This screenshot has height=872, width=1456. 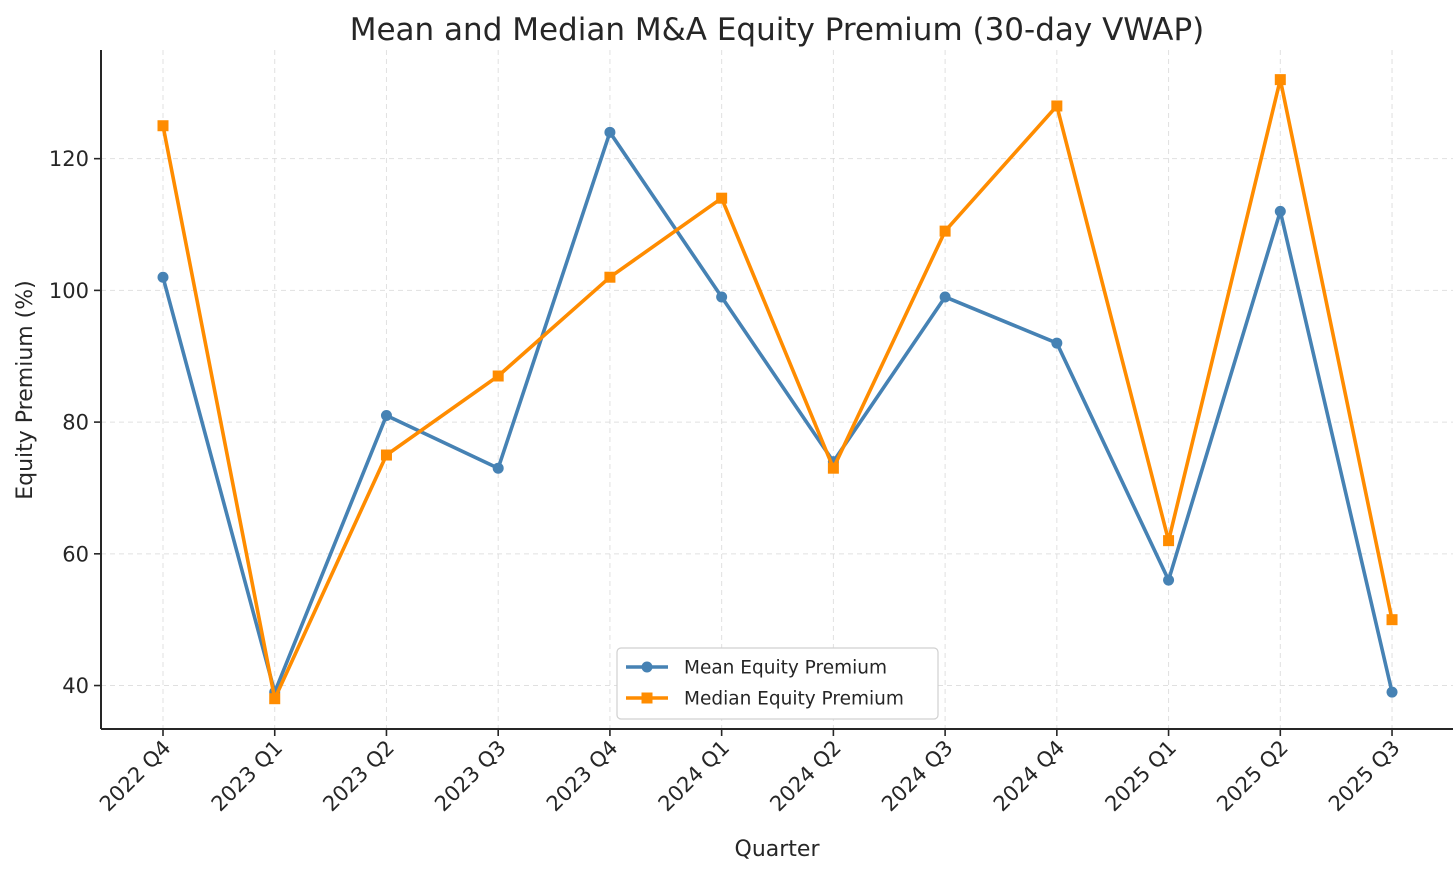 I want to click on legend-entry: Mean Equity Premium, so click(x=756, y=668).